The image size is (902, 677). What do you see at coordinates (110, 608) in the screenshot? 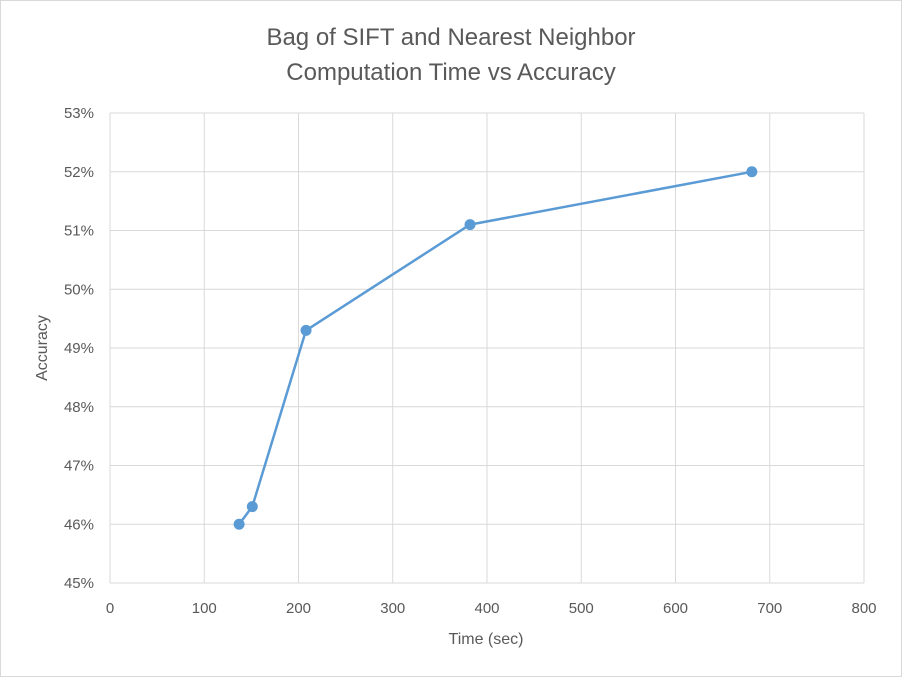
I see `x-tick-label: 0` at bounding box center [110, 608].